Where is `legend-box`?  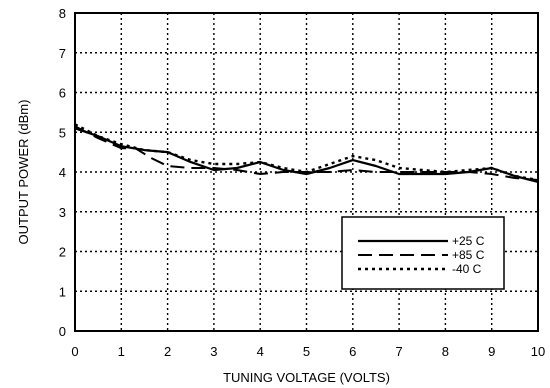
legend-box is located at coordinates (423, 253).